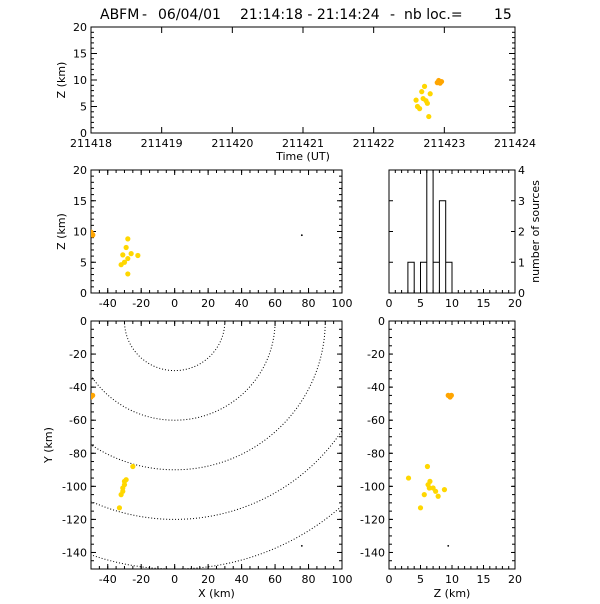 The height and width of the screenshot is (604, 600). Describe the element at coordinates (521, 170) in the screenshot. I see `y-tick-label: 4` at that location.